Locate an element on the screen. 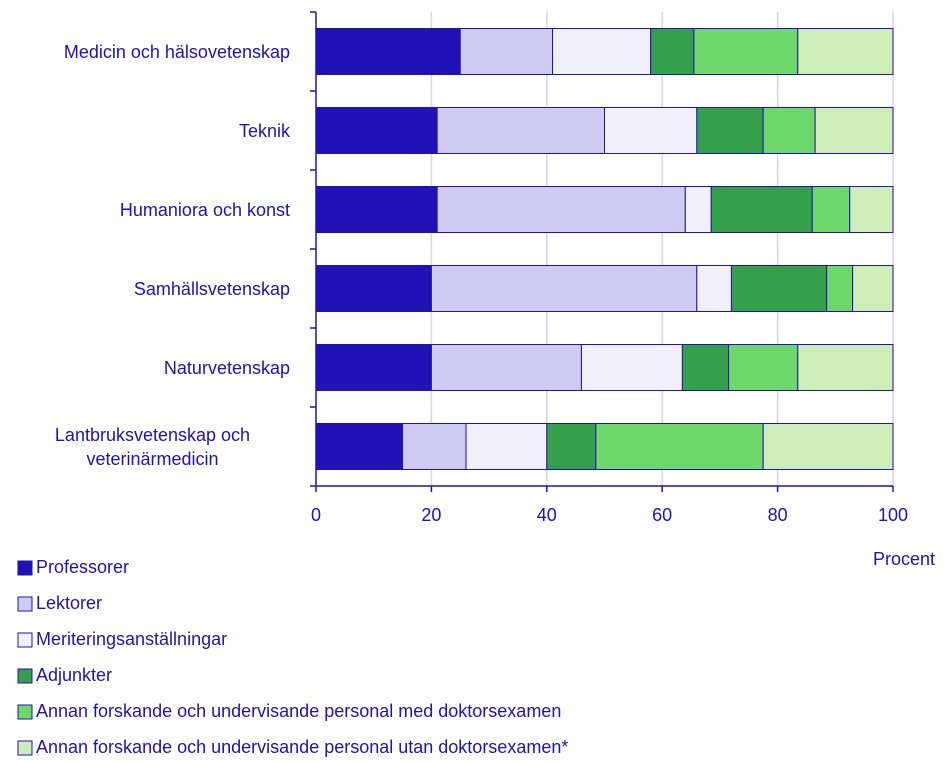 This screenshot has height=762, width=946. y-tick-label-box: Medicin och hälsovetenskap is located at coordinates (145, 52).